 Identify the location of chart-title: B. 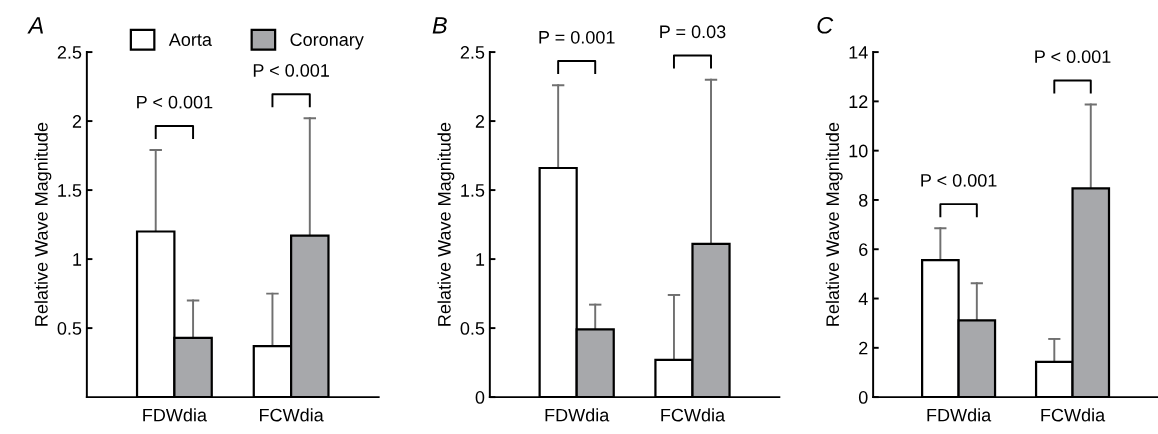
(439, 25).